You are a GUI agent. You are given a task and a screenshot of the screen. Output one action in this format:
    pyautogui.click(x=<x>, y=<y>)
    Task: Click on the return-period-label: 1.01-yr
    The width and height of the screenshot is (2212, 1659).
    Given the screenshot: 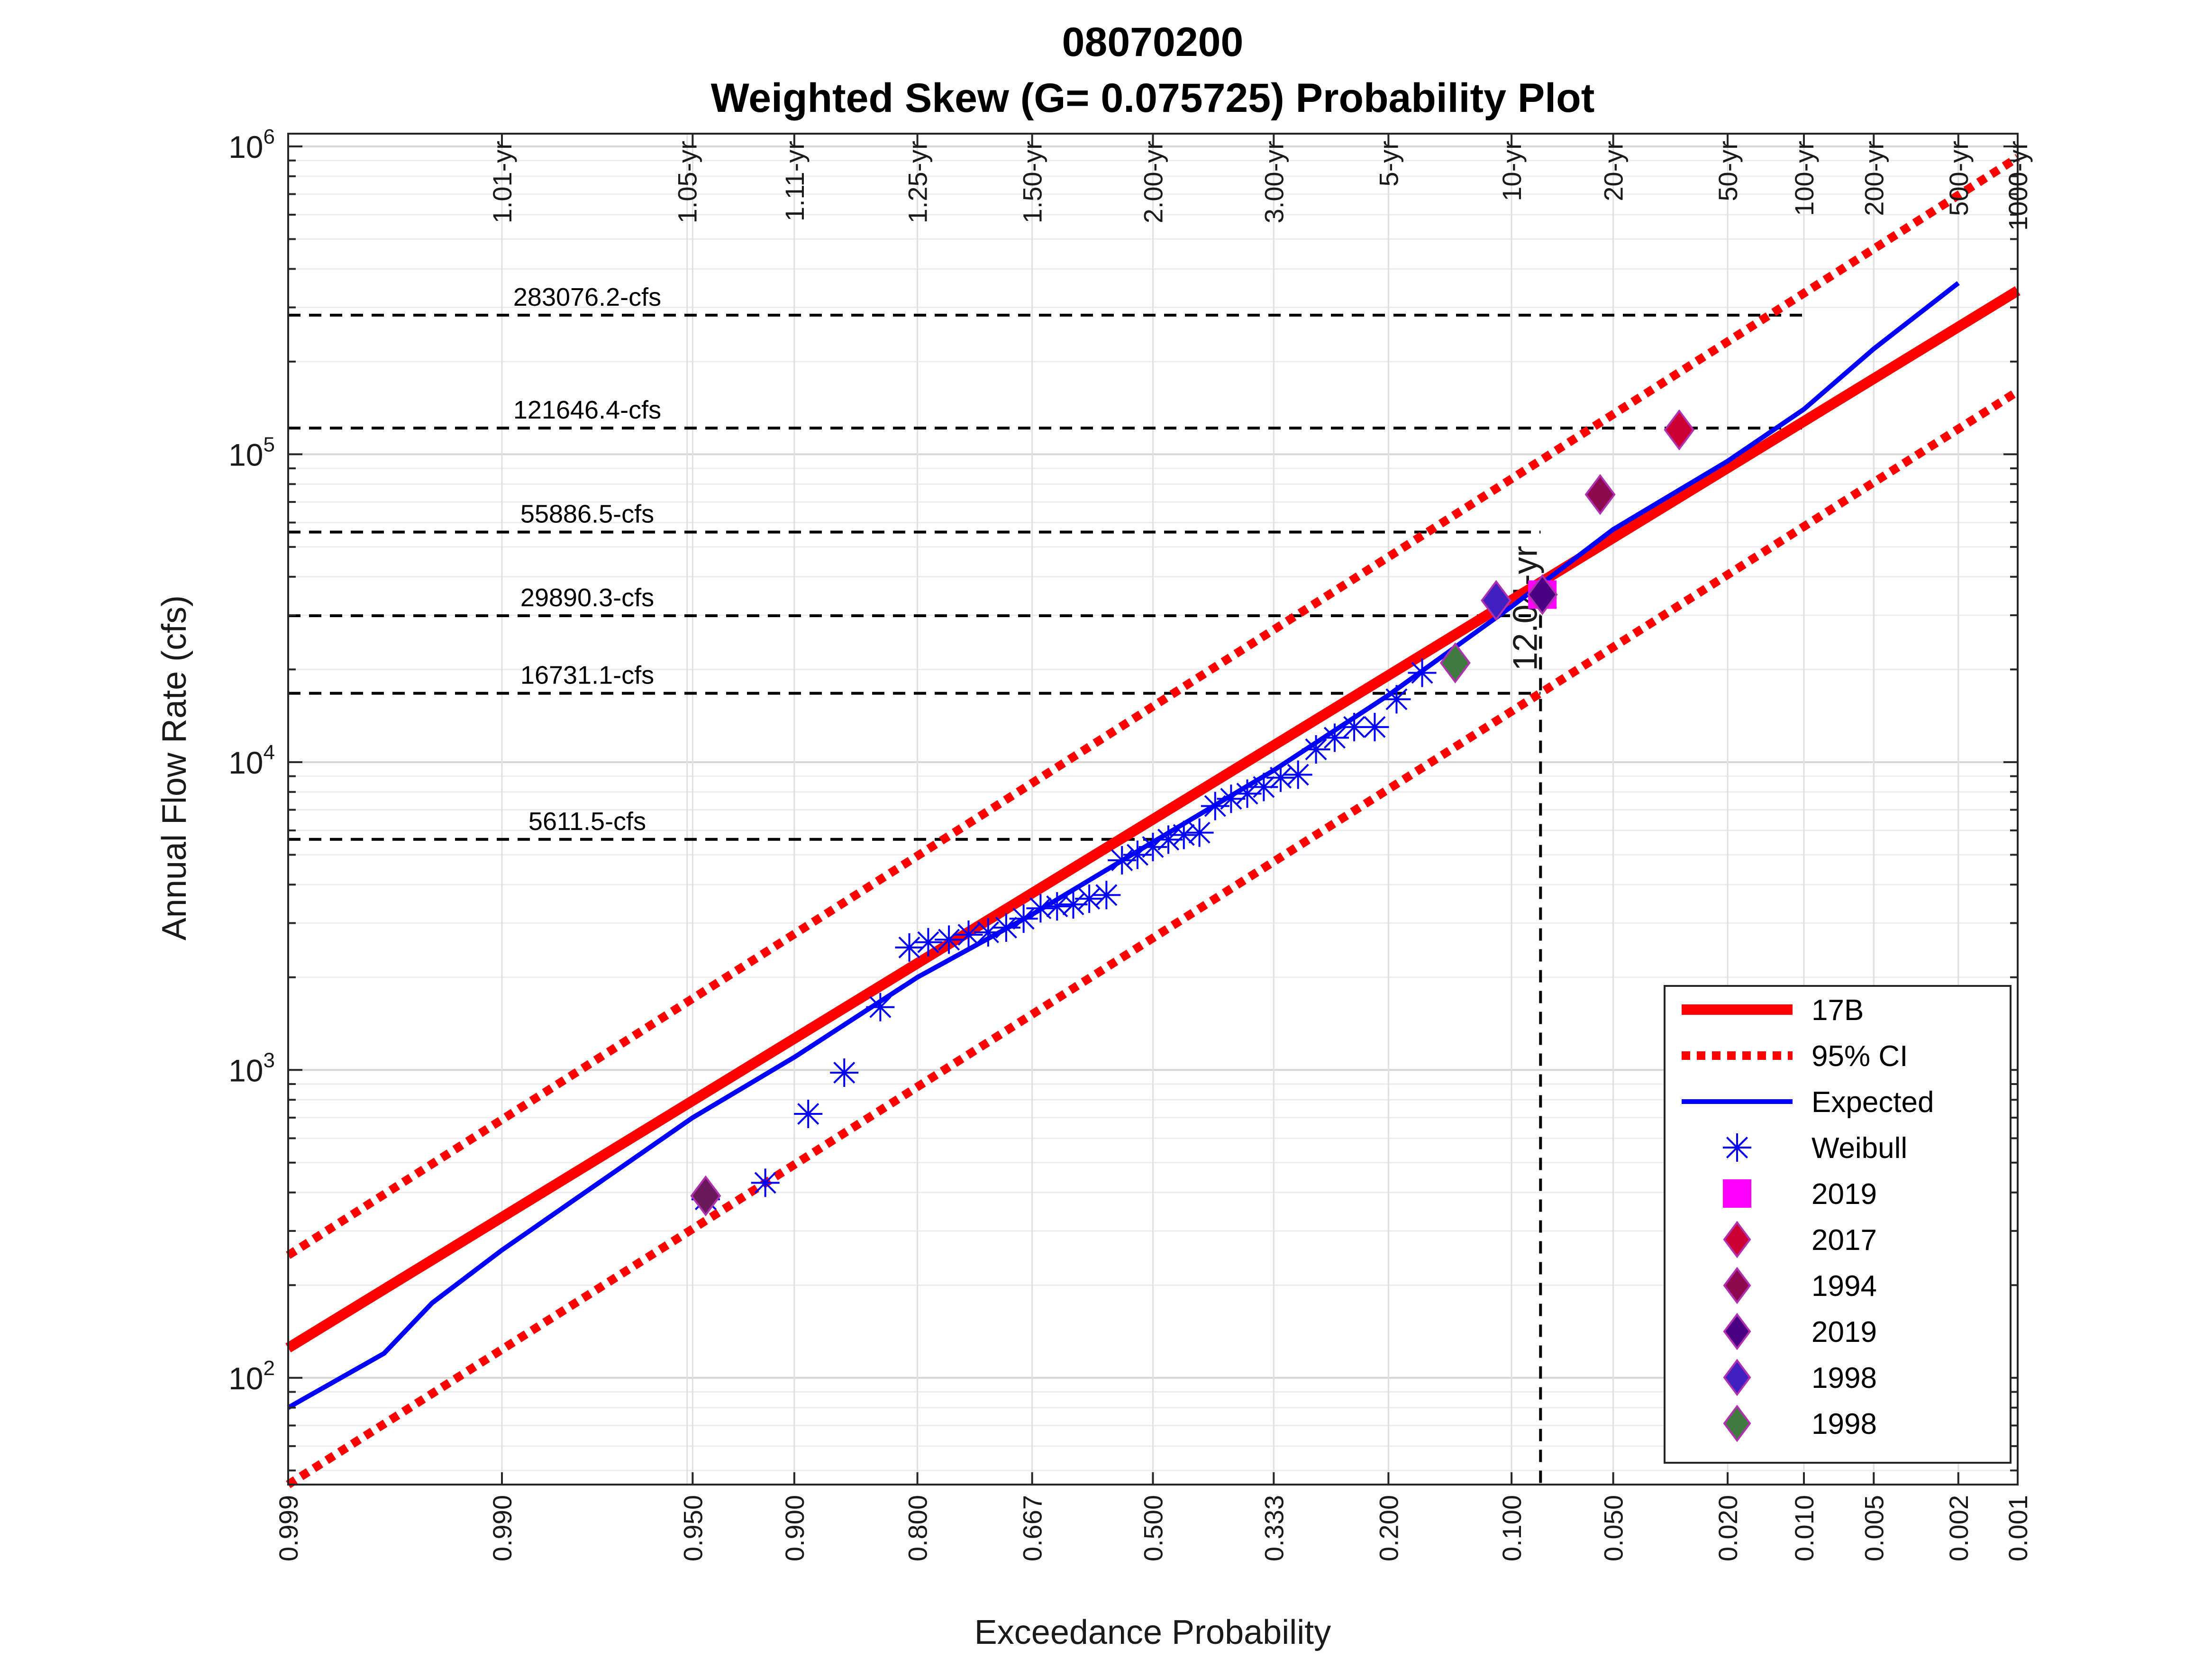 What is the action you would take?
    pyautogui.click(x=502, y=182)
    